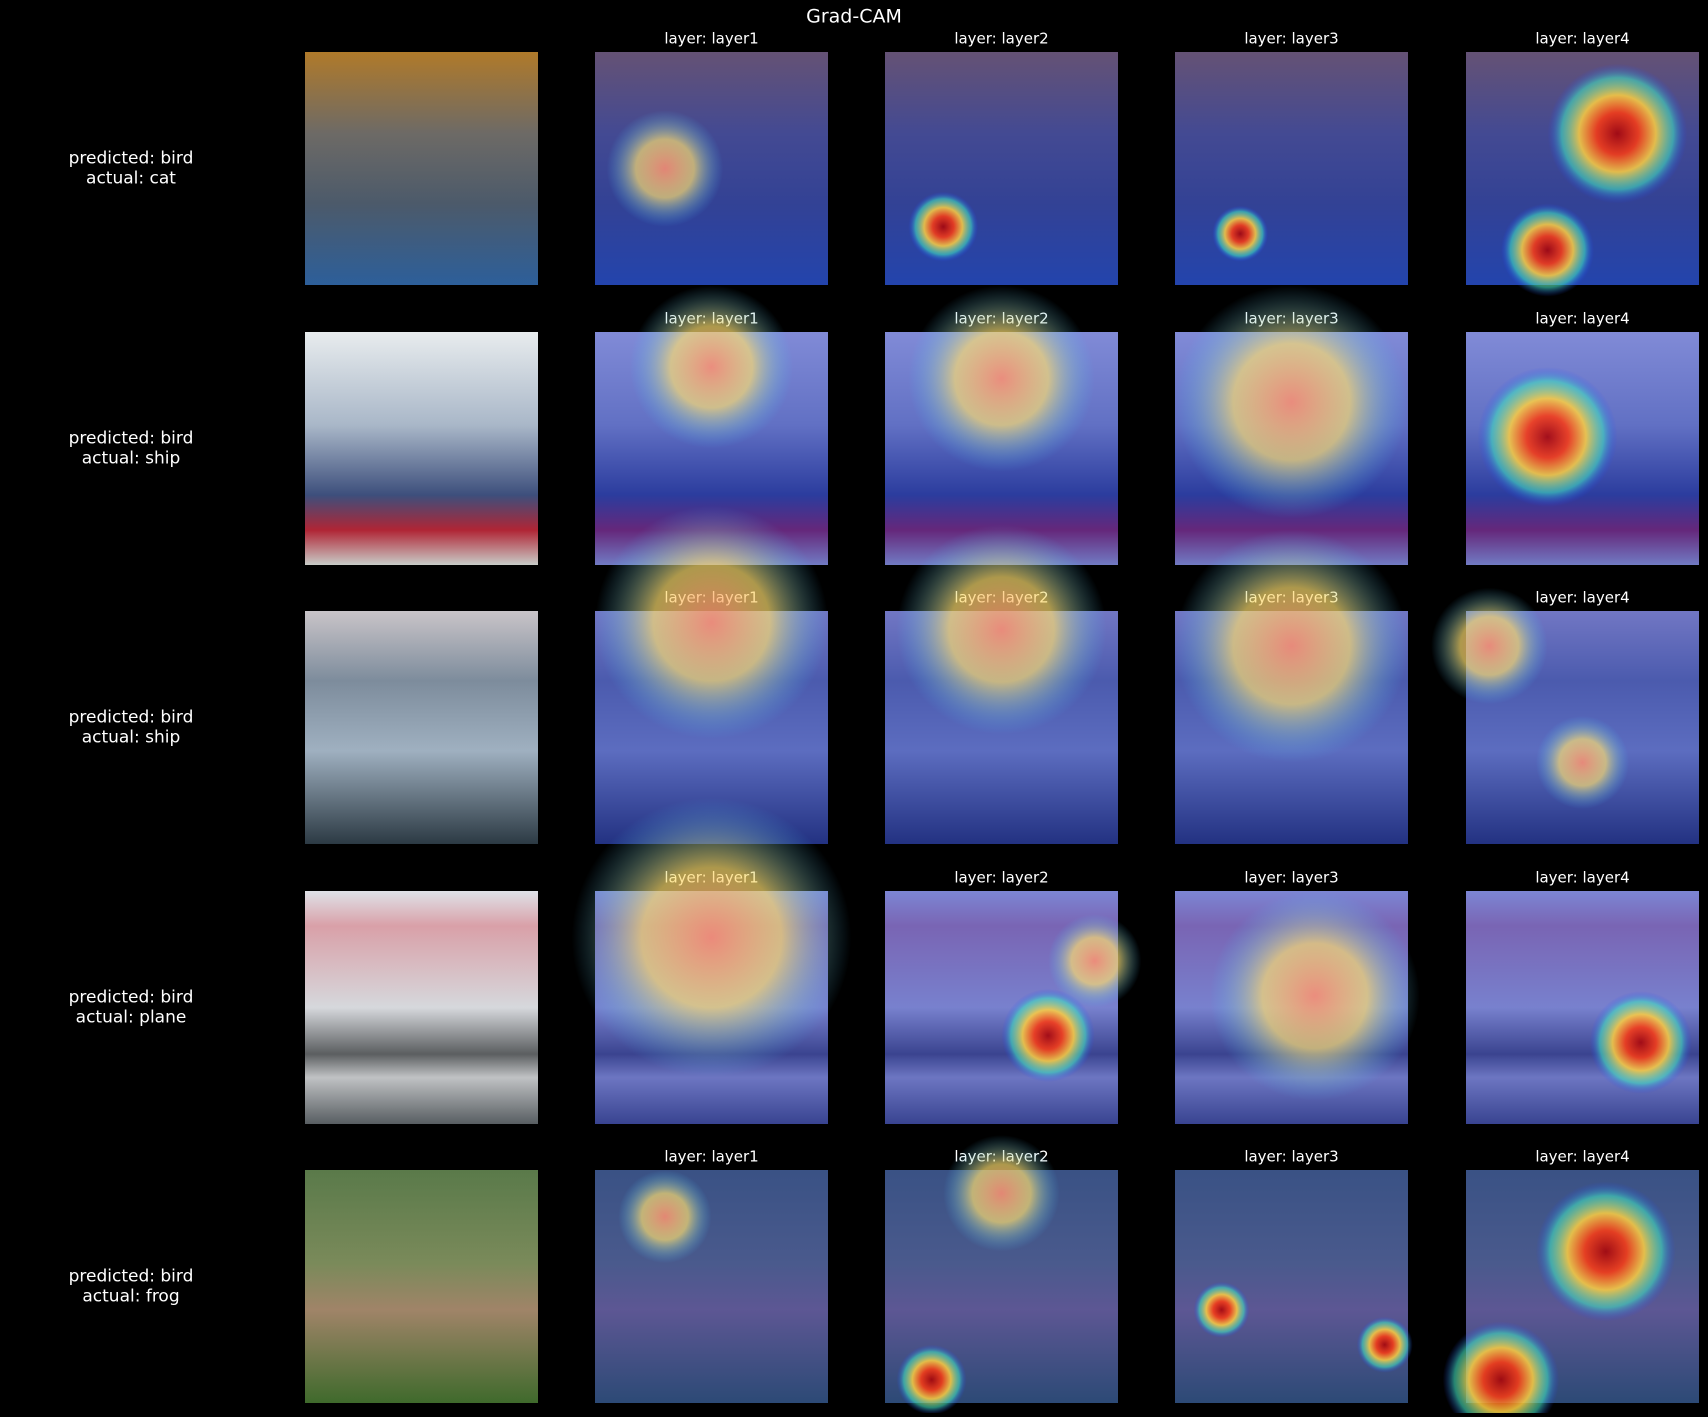  Describe the element at coordinates (131, 1018) in the screenshot. I see `row-label: actual: plane` at that location.